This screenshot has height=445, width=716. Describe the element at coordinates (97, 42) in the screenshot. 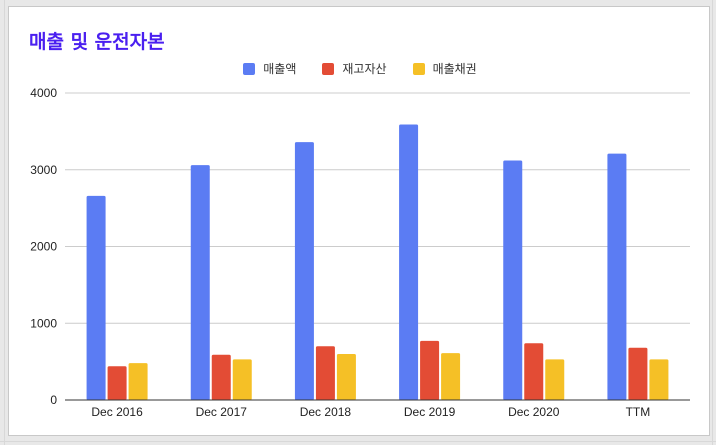

I see `chart-title: 매출 및 운전자본` at that location.